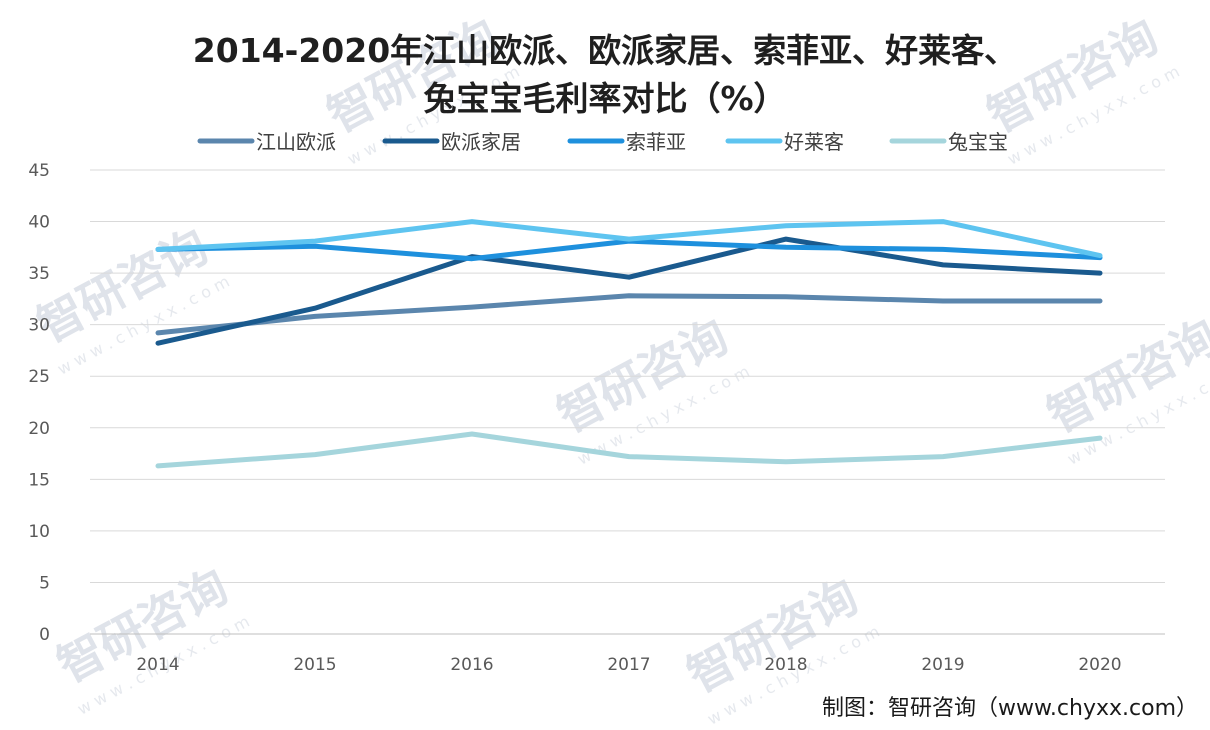  What do you see at coordinates (656, 142) in the screenshot?
I see `legend-label: 索菲亚` at bounding box center [656, 142].